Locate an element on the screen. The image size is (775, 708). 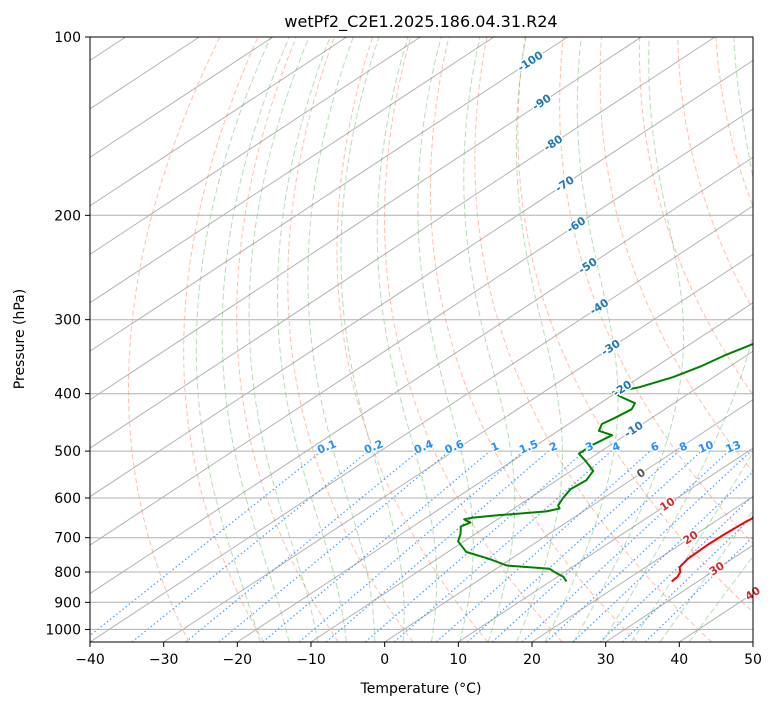
chart-title: wetPf2_C2E1.2025.186.04.31.R24 is located at coordinates (420, 22).